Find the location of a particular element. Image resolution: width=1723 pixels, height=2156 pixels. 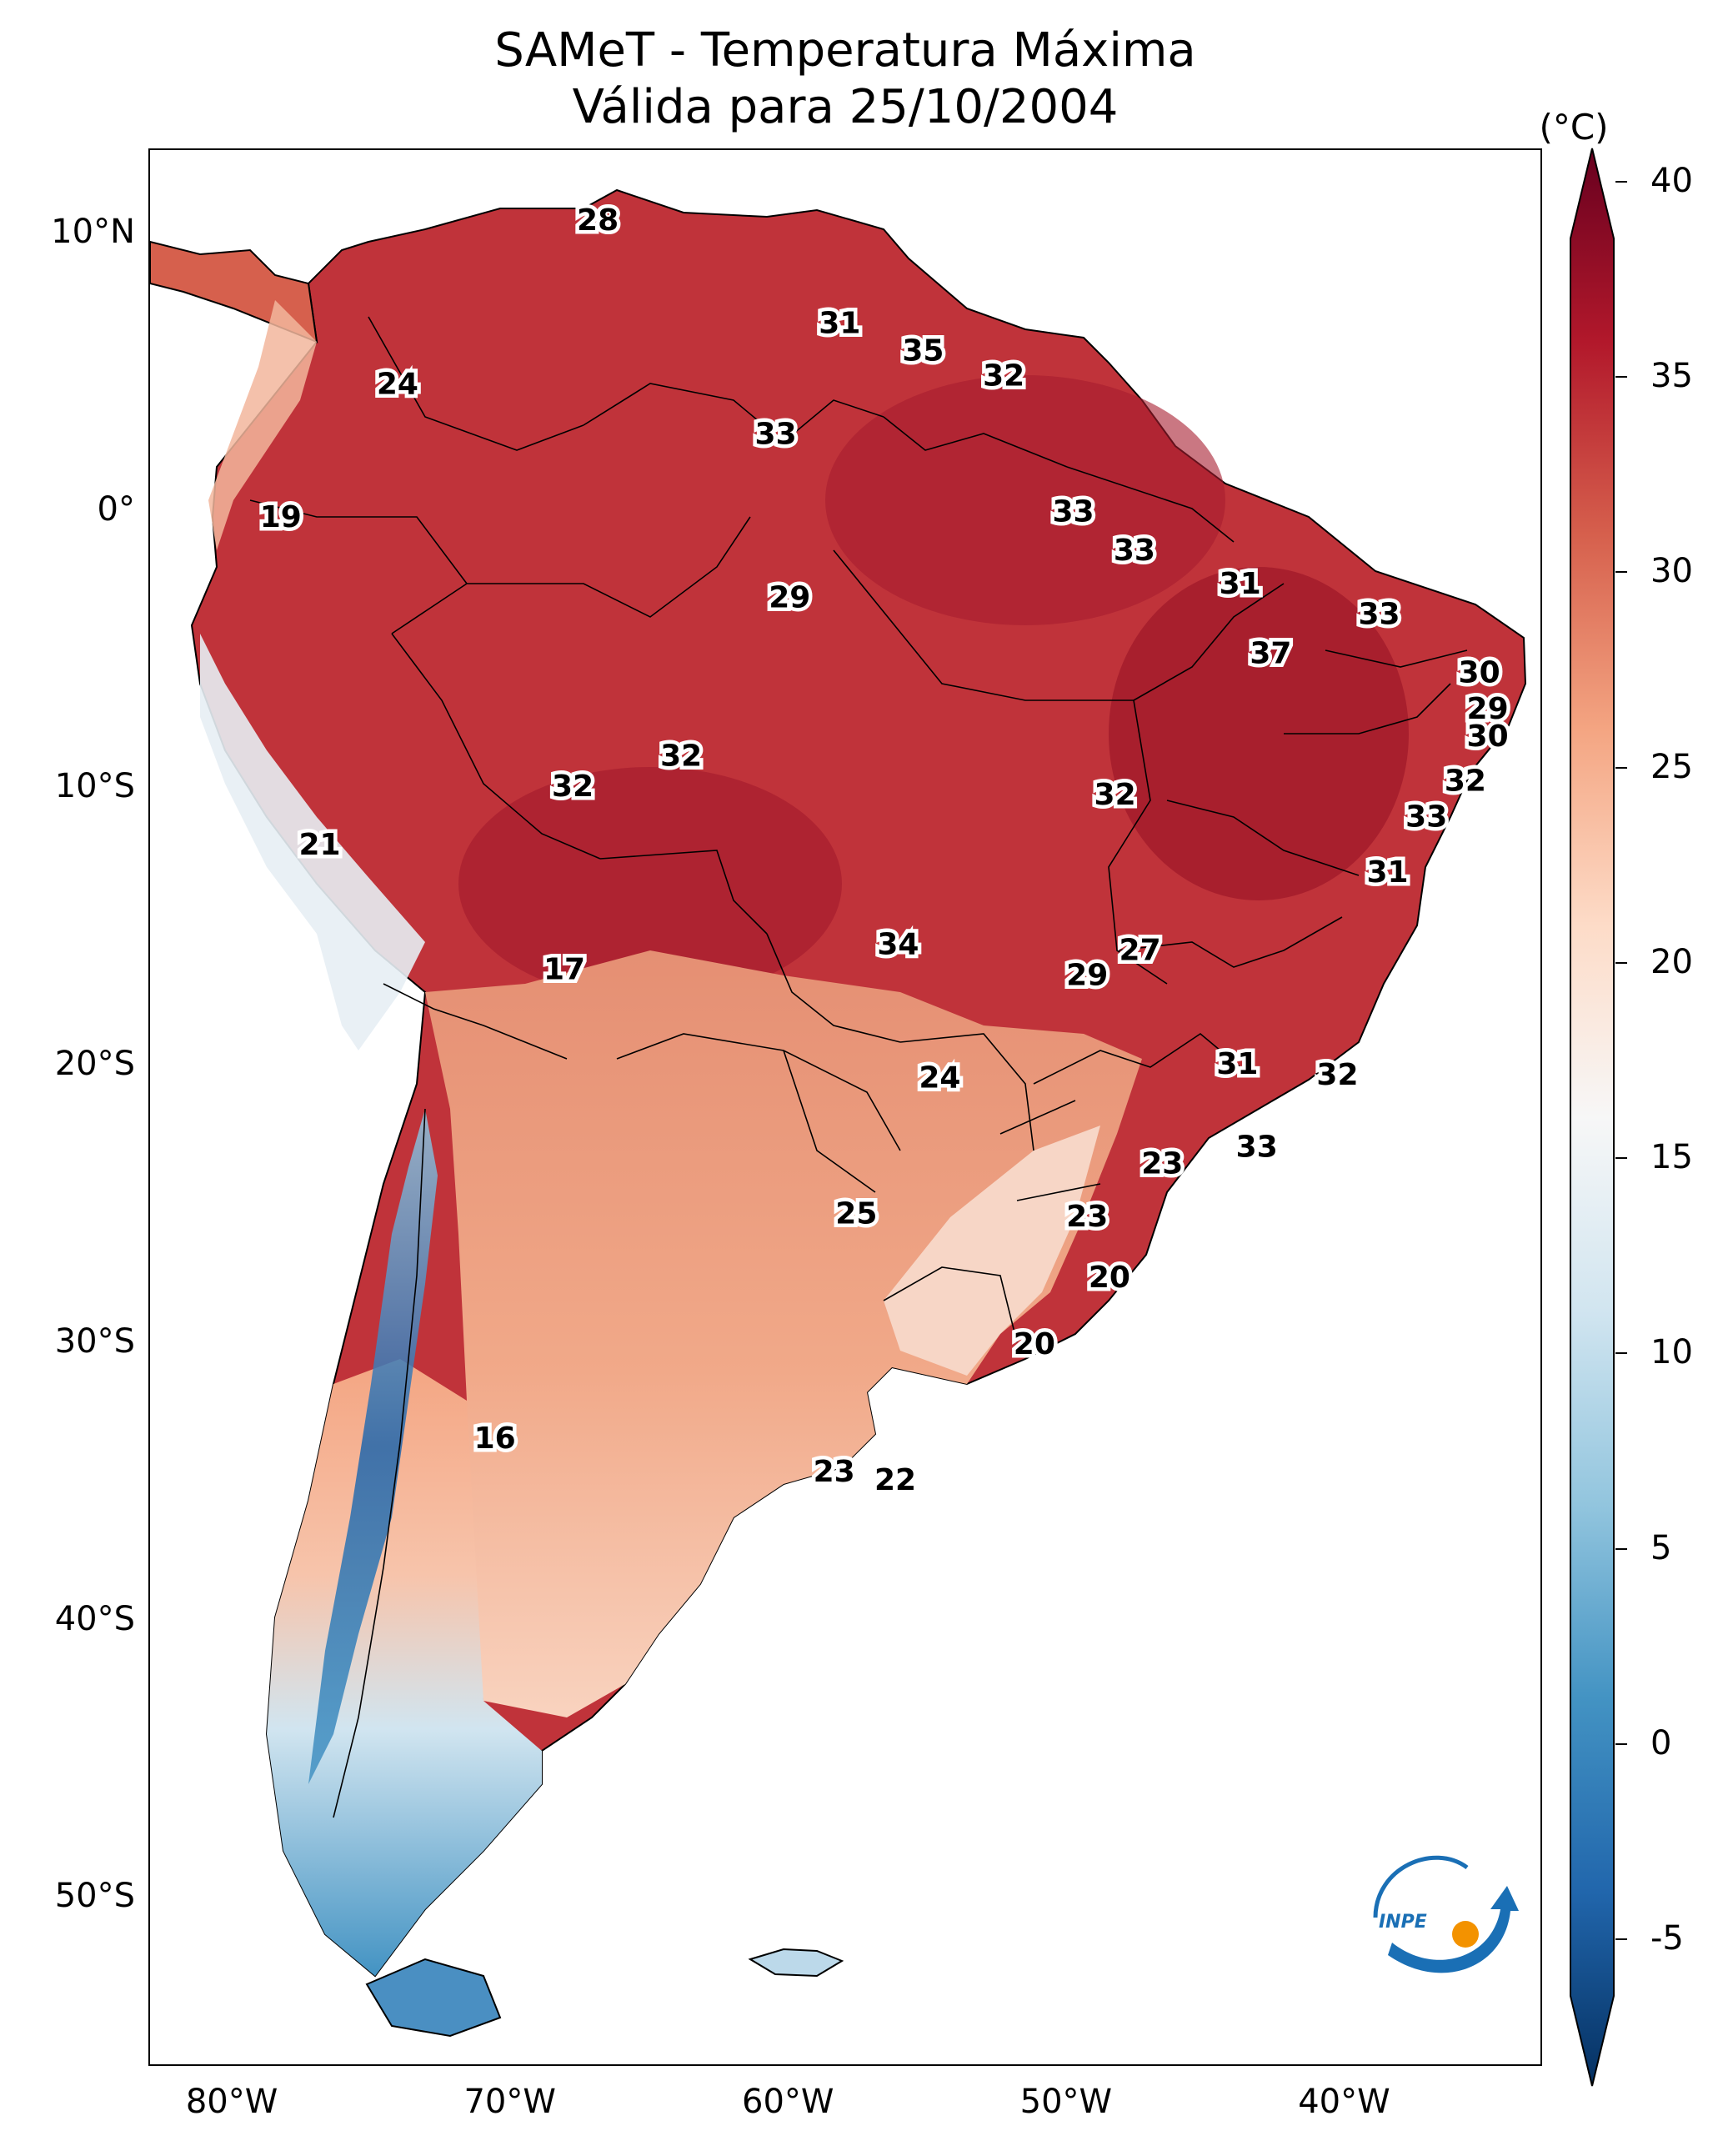

latitude-tick-label: 0° is located at coordinates (116, 509).